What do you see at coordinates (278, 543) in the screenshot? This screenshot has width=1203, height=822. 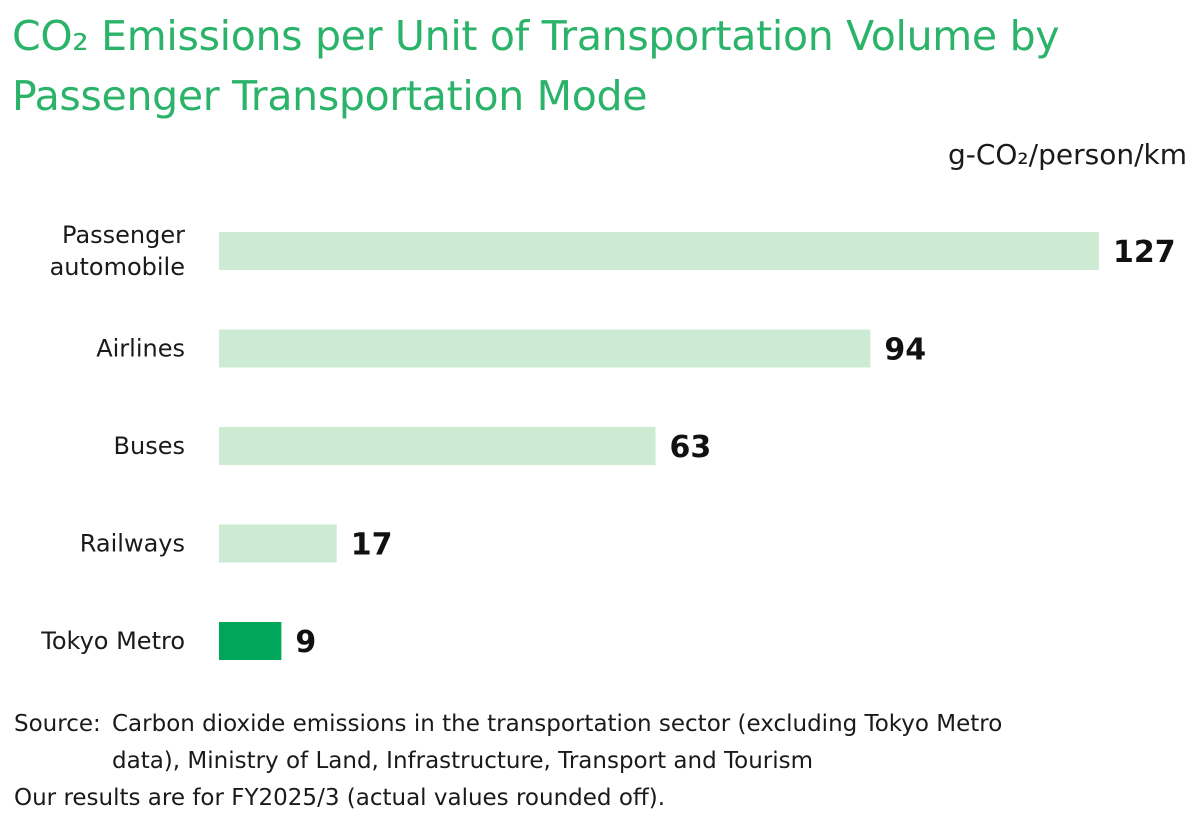 I see `bar-railways` at bounding box center [278, 543].